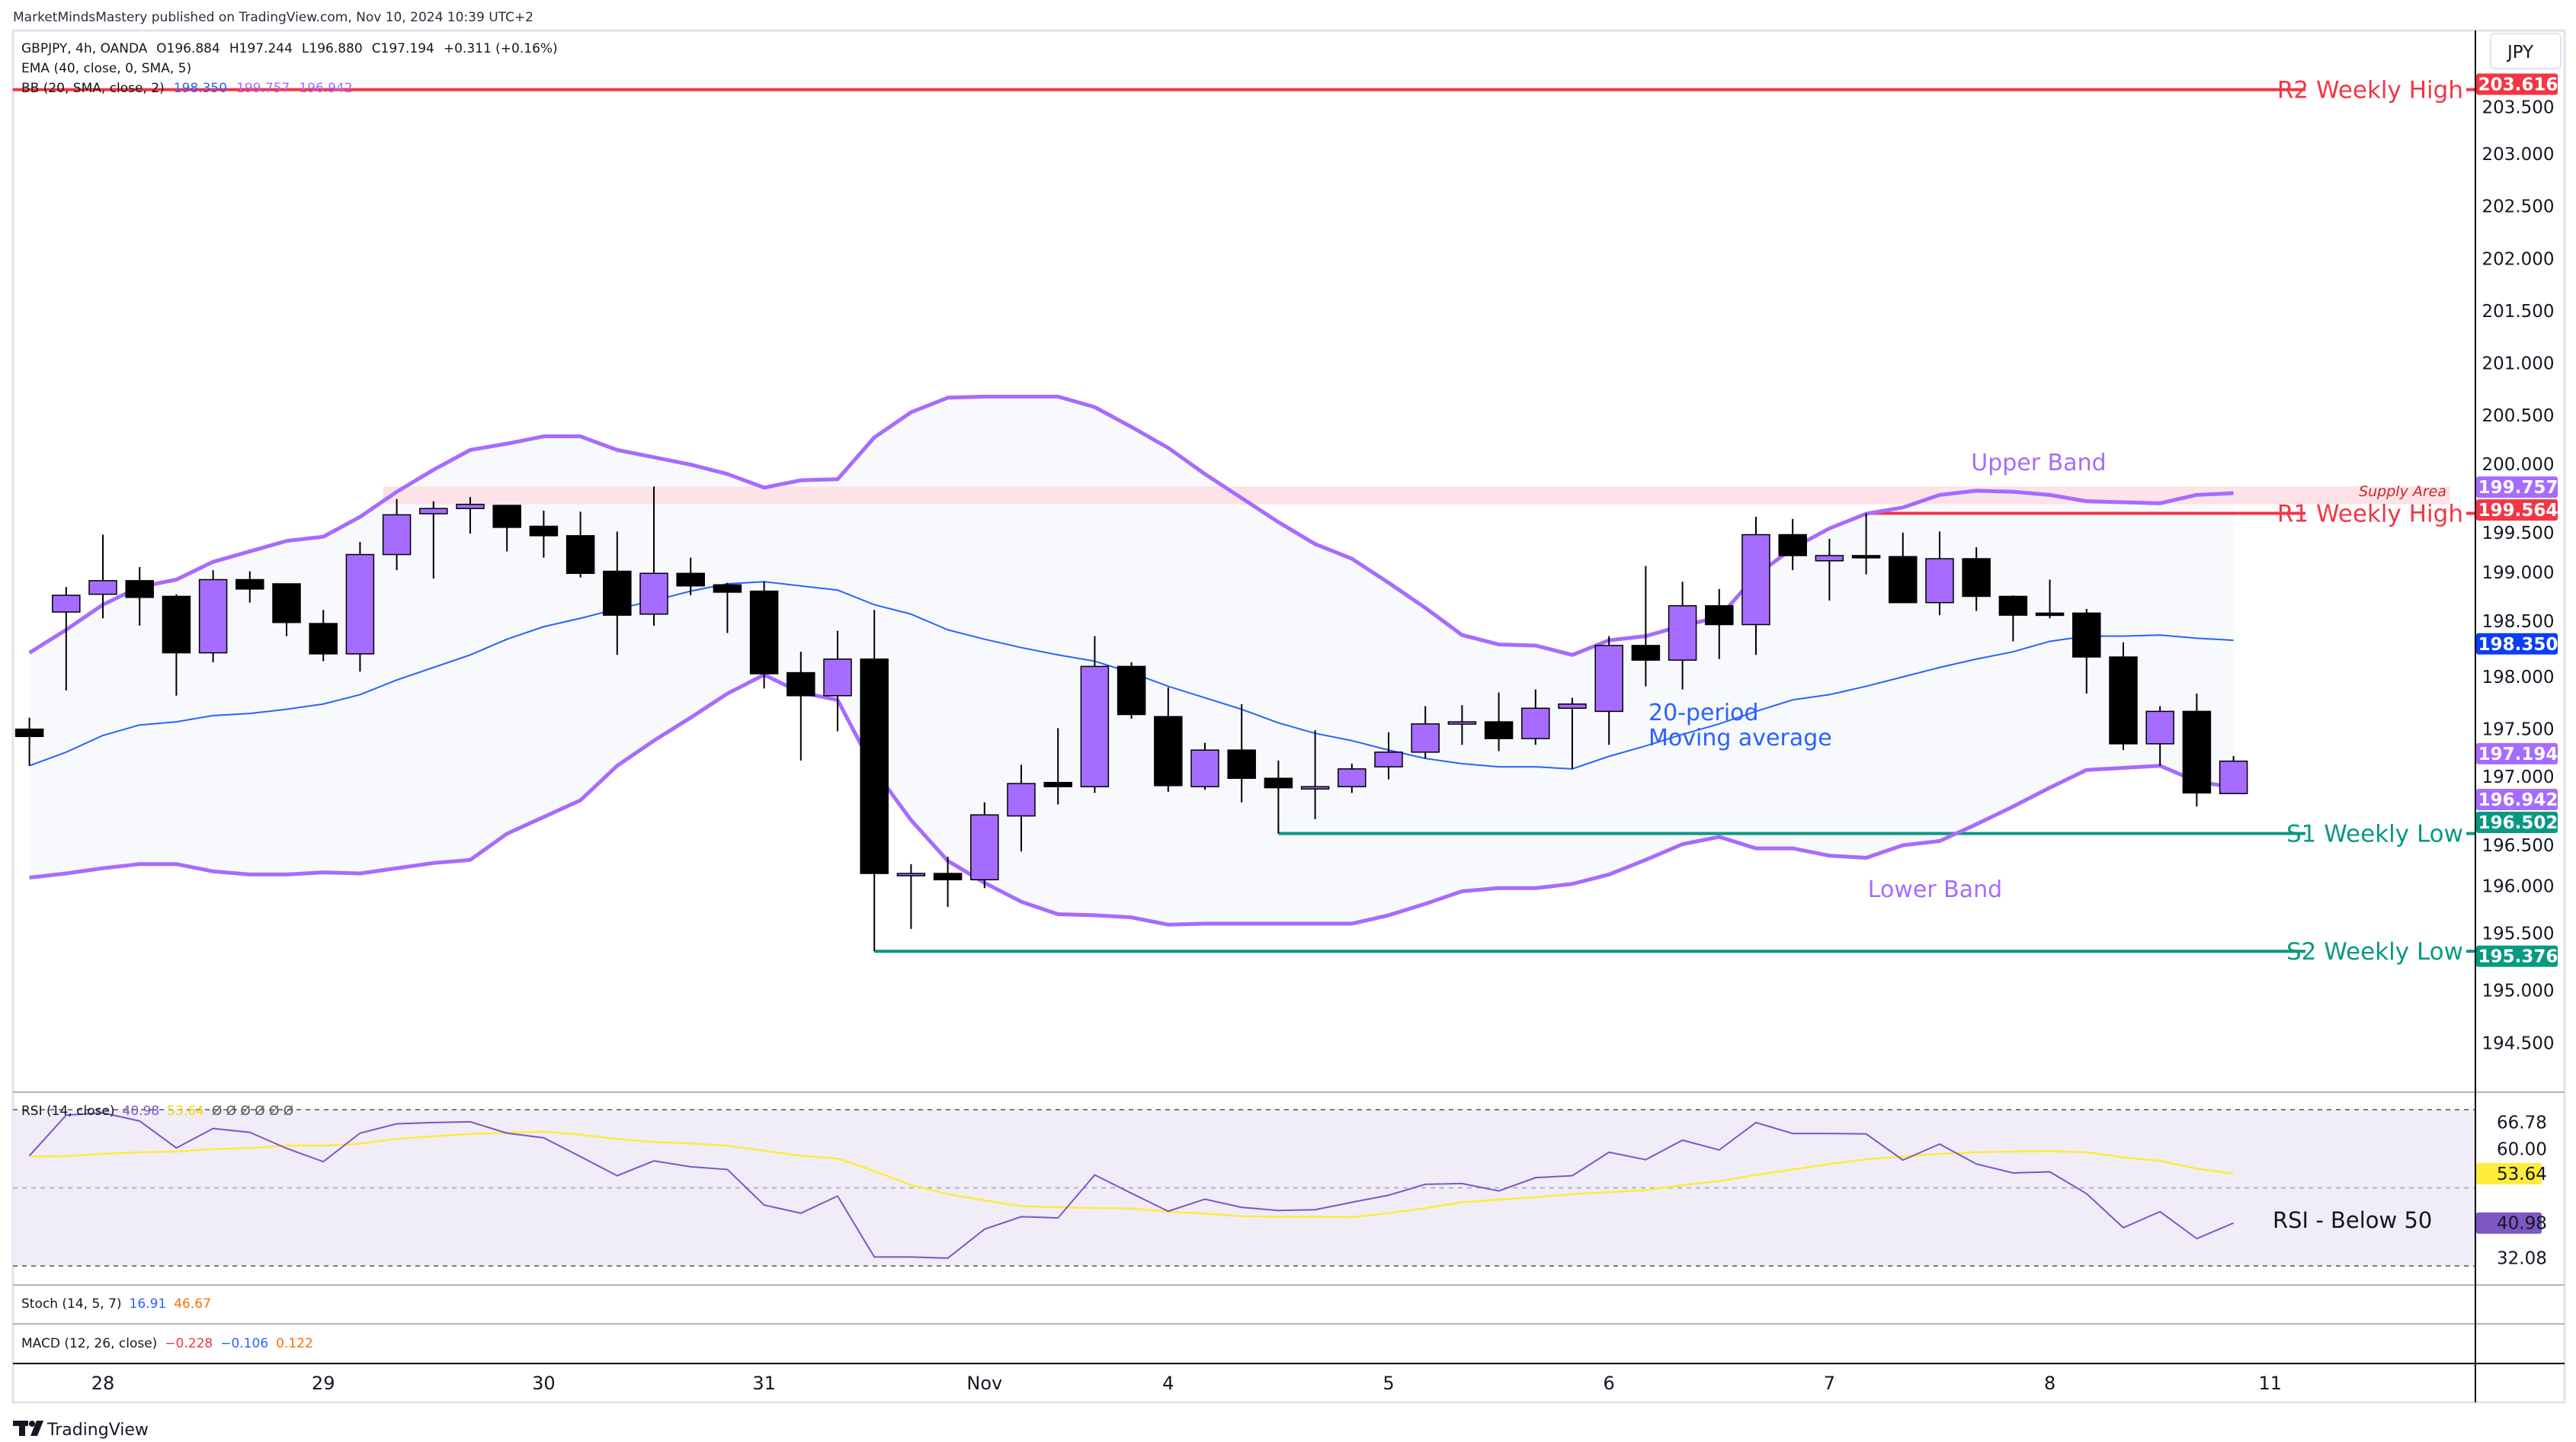  Describe the element at coordinates (2517, 573) in the screenshot. I see `price-tick-label: 199.000` at that location.